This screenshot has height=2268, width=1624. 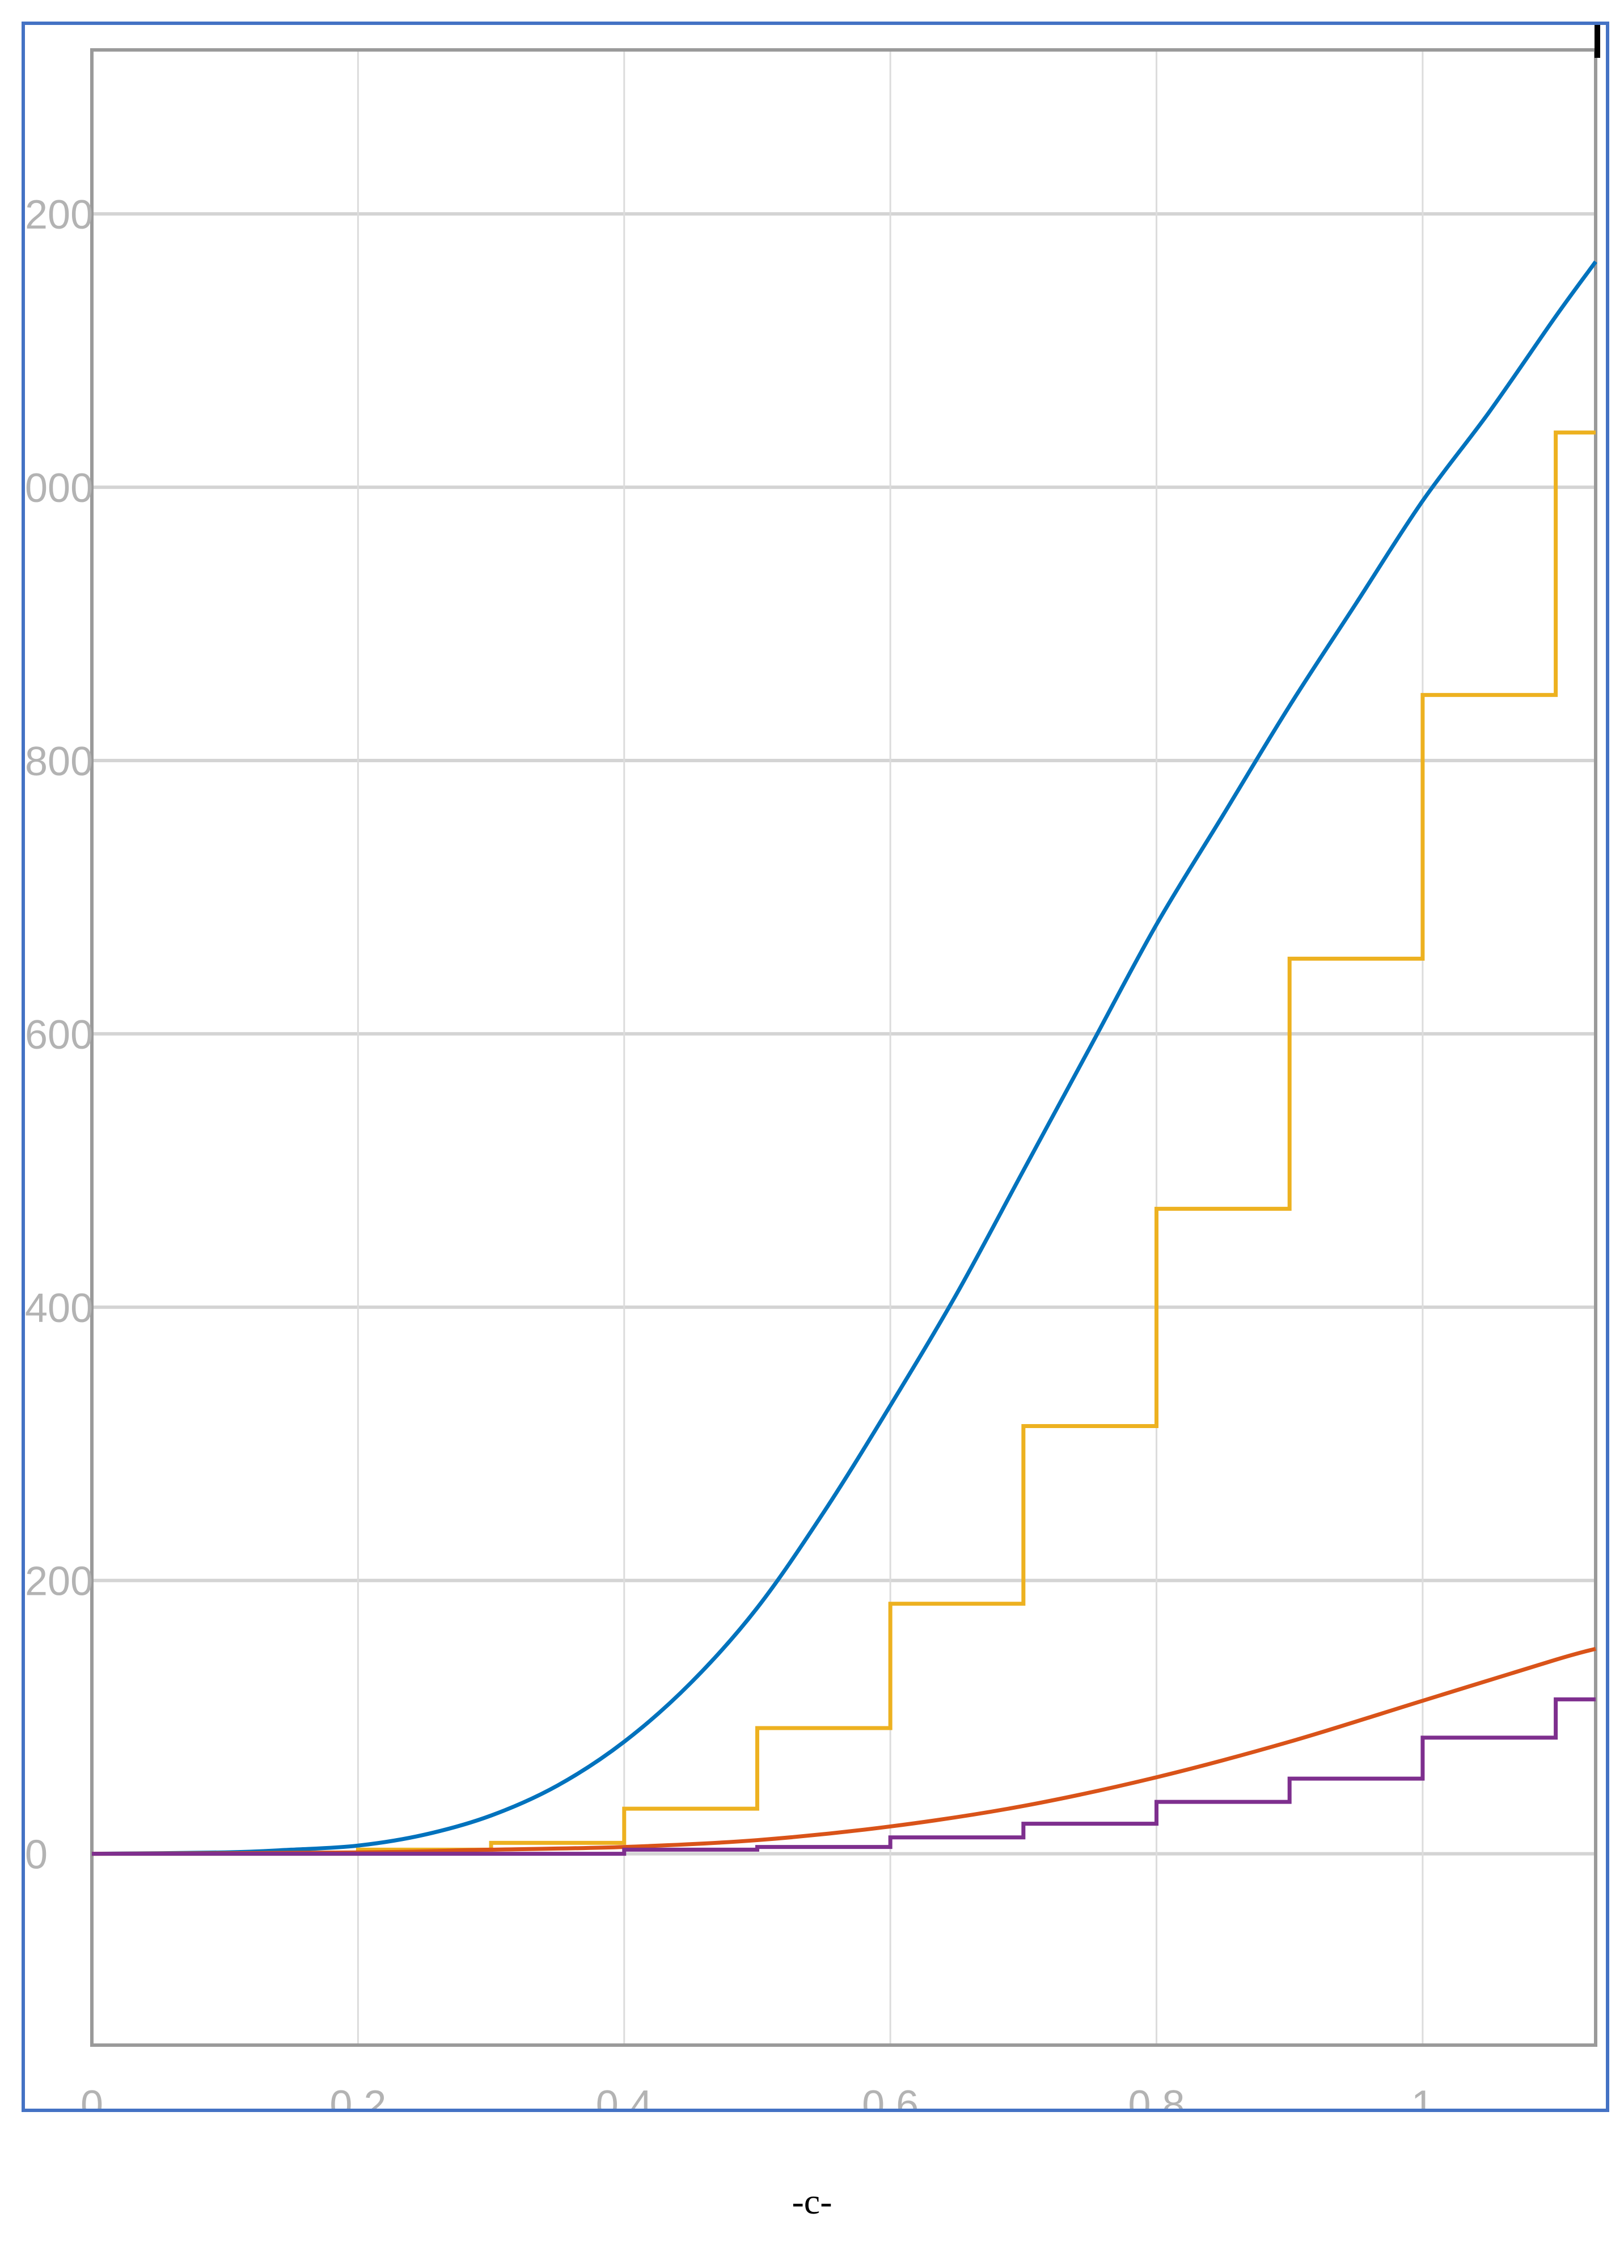 What do you see at coordinates (36, 1855) in the screenshot?
I see `y-tick-label: 0` at bounding box center [36, 1855].